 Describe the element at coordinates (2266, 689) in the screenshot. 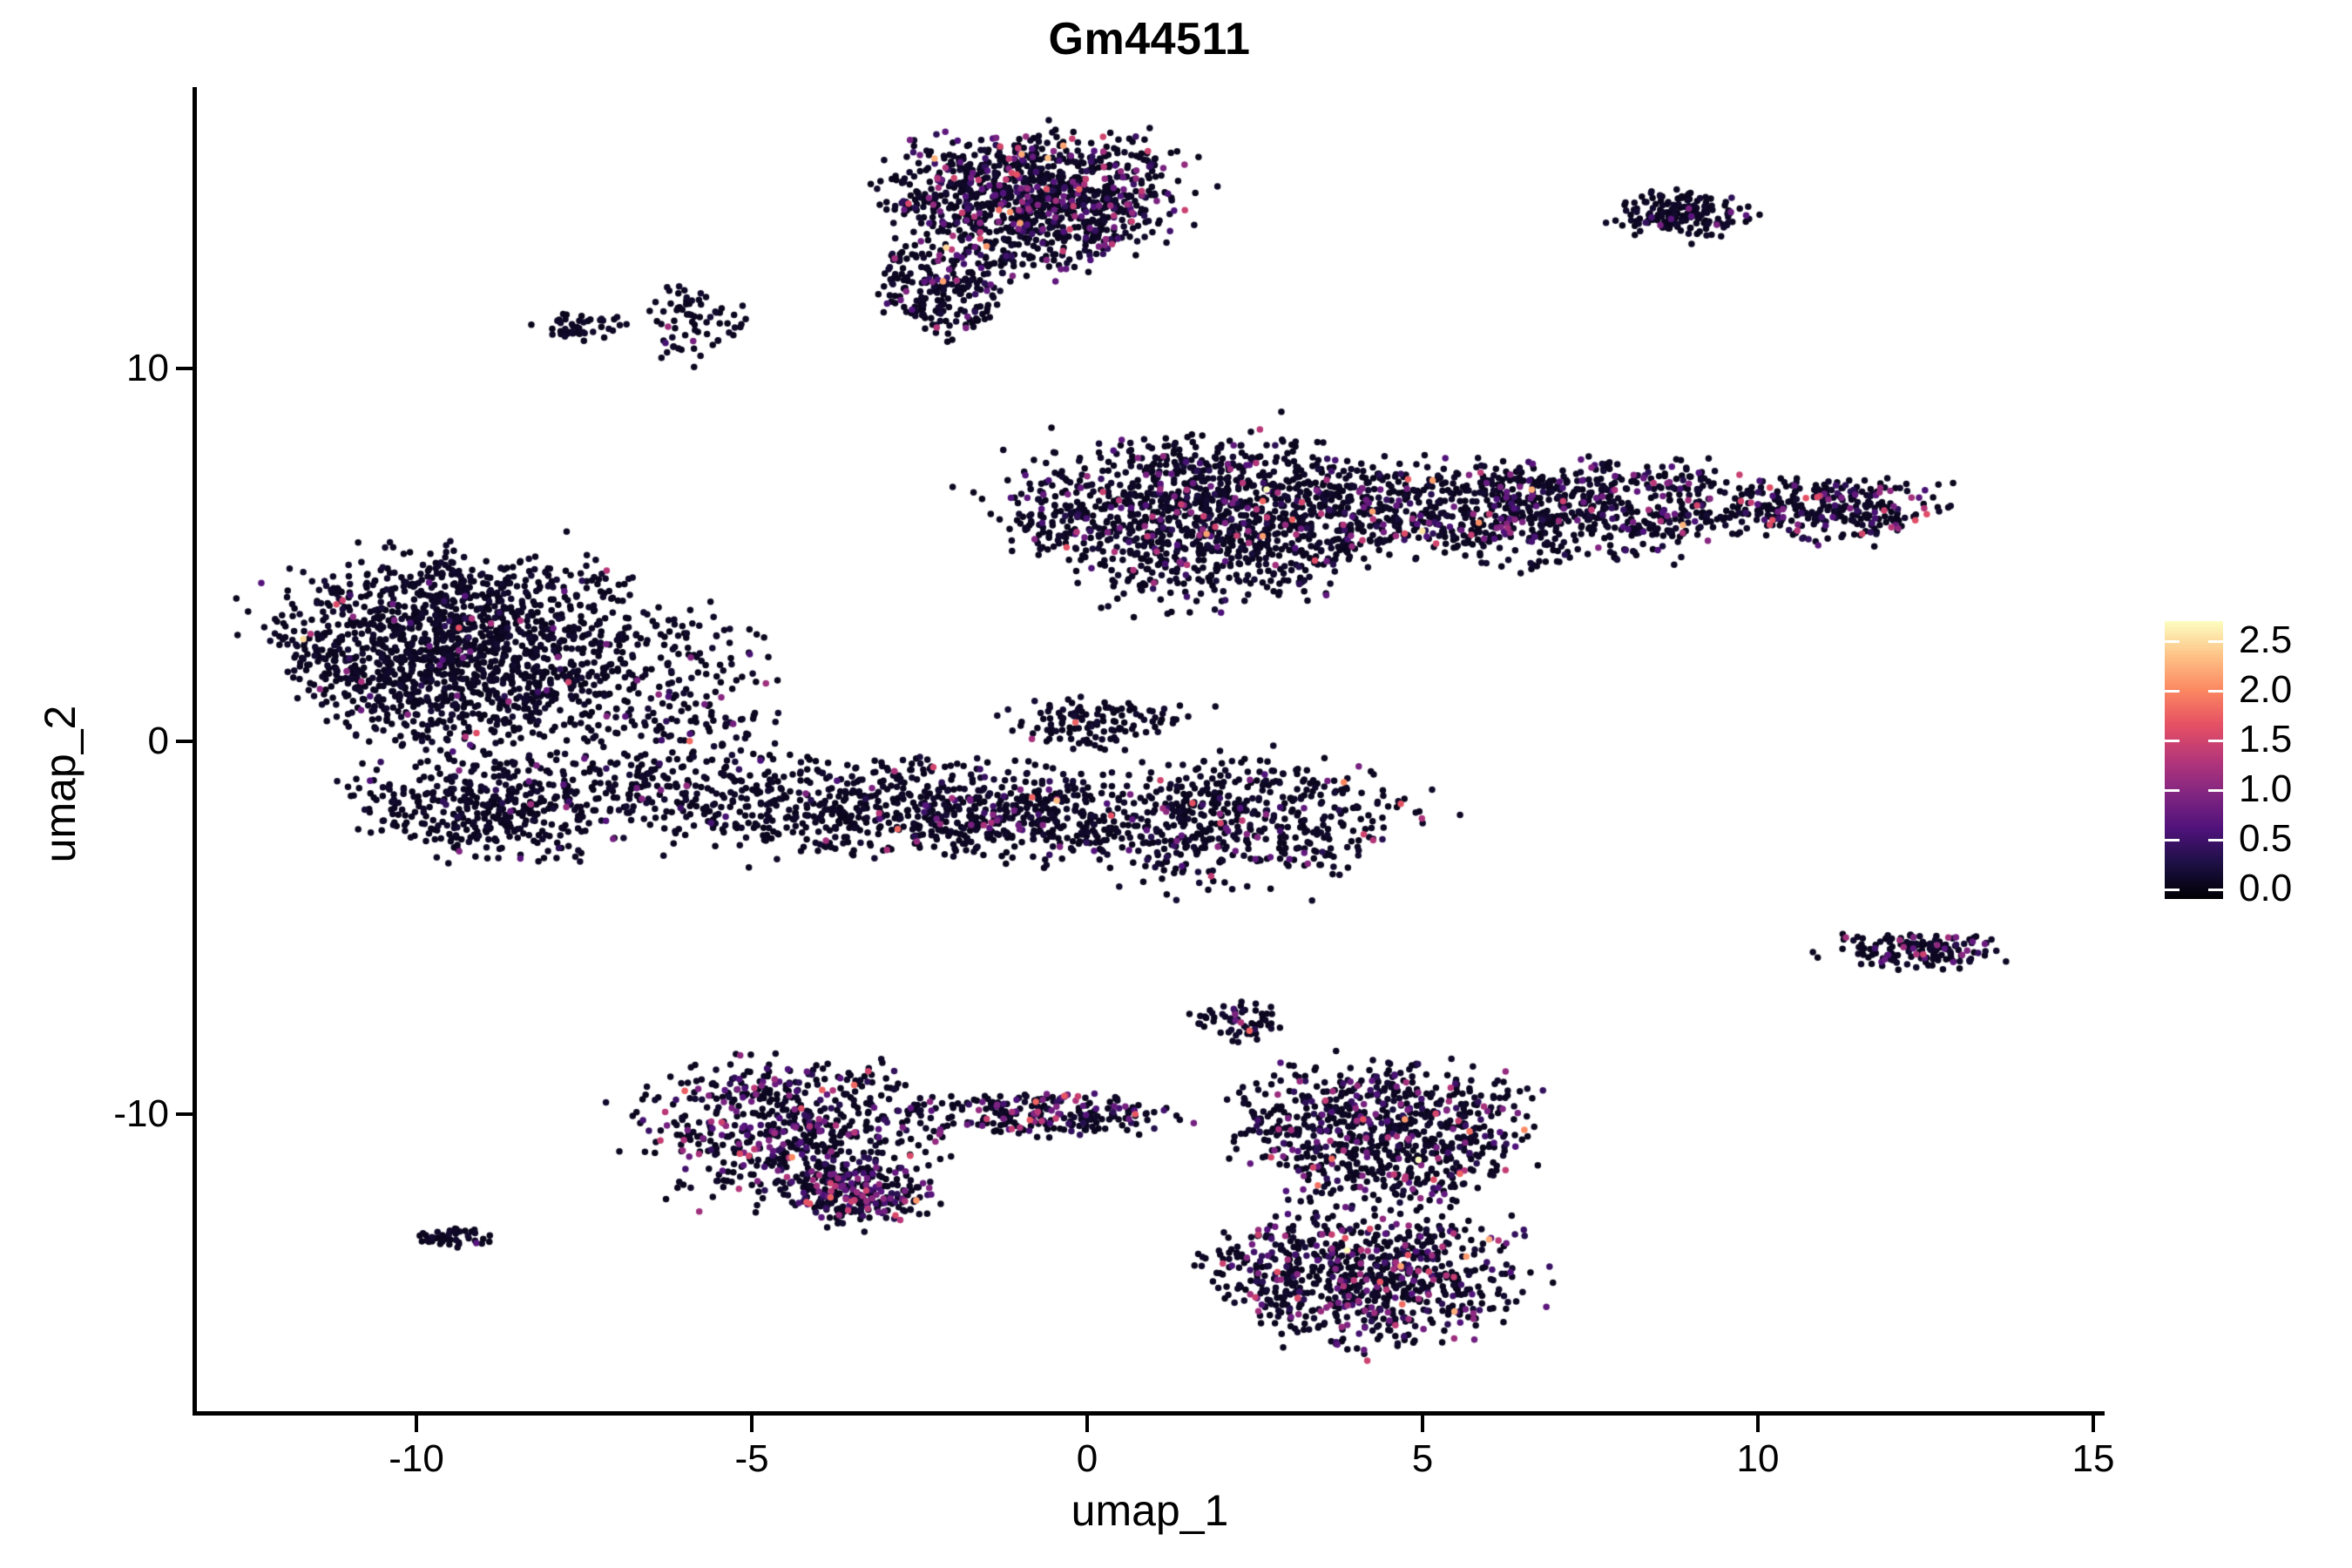

I see `legend-tick-label: 2.0` at that location.